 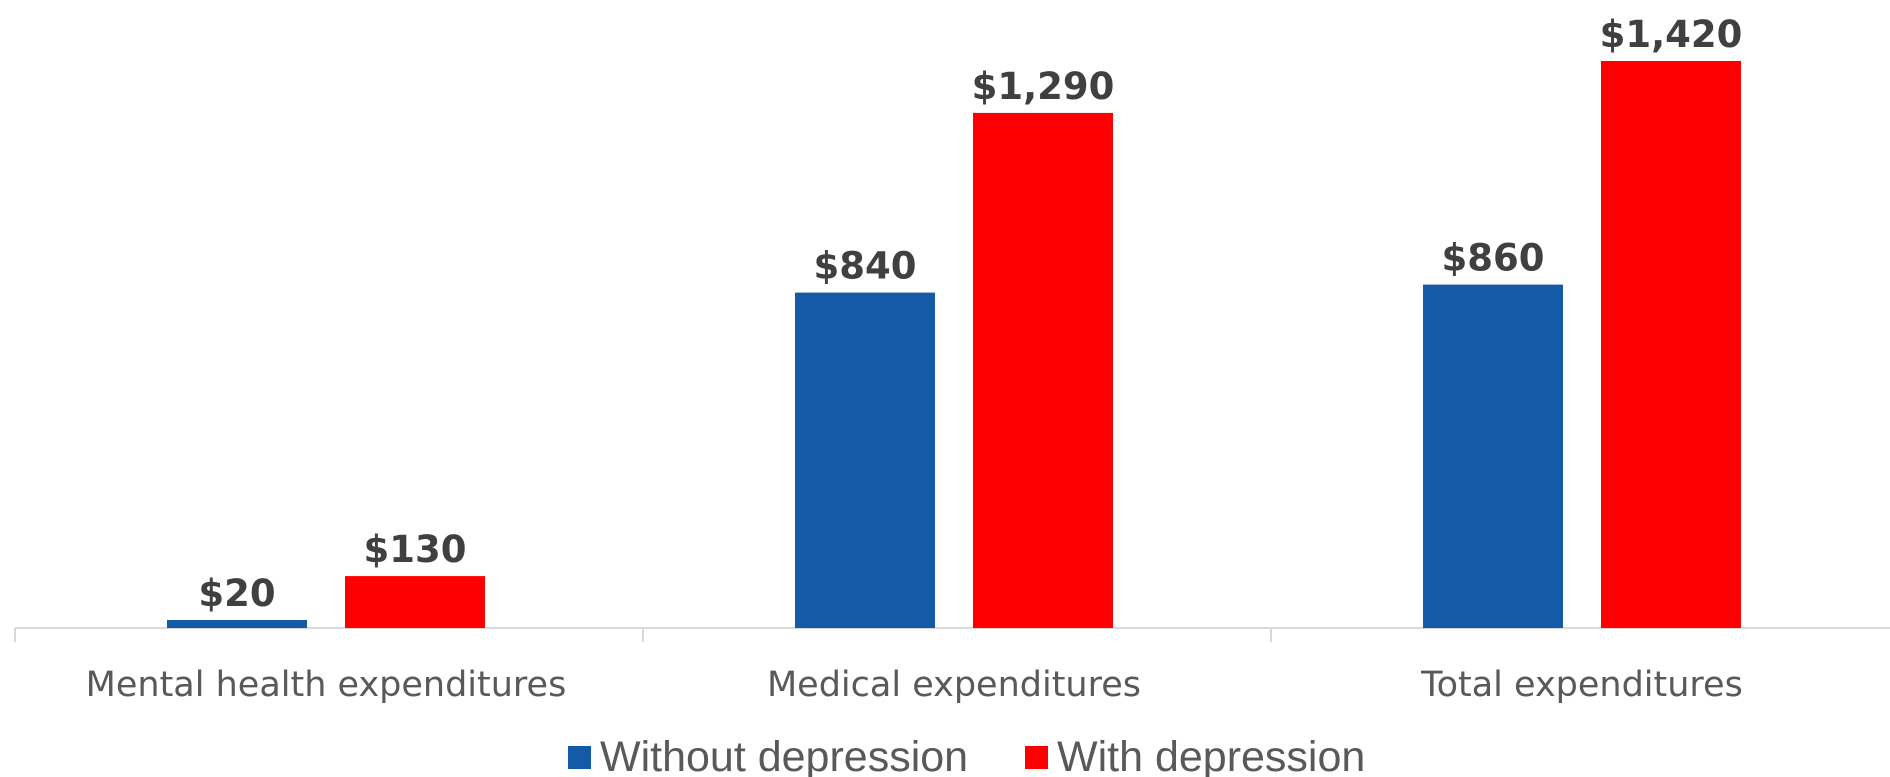 I want to click on legend: Without depression With depression, so click(x=966, y=755).